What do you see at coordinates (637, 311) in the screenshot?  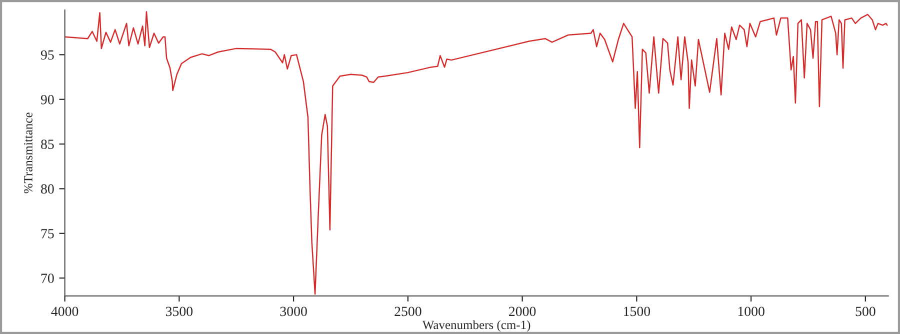 I see `x-tick-label: 1500` at bounding box center [637, 311].